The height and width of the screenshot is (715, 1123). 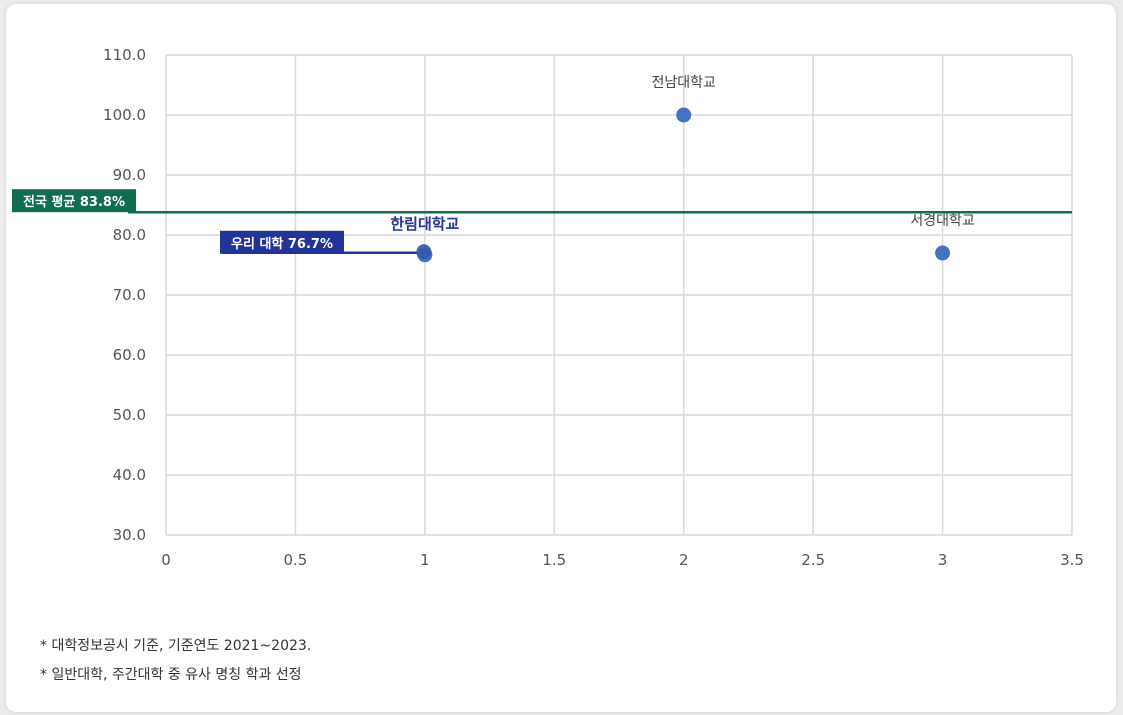 What do you see at coordinates (124, 115) in the screenshot?
I see `y-tick-label: 100.0` at bounding box center [124, 115].